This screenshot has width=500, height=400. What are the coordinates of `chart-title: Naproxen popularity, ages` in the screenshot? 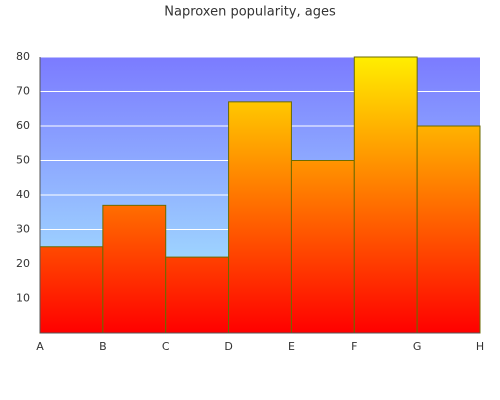 It's located at (250, 12).